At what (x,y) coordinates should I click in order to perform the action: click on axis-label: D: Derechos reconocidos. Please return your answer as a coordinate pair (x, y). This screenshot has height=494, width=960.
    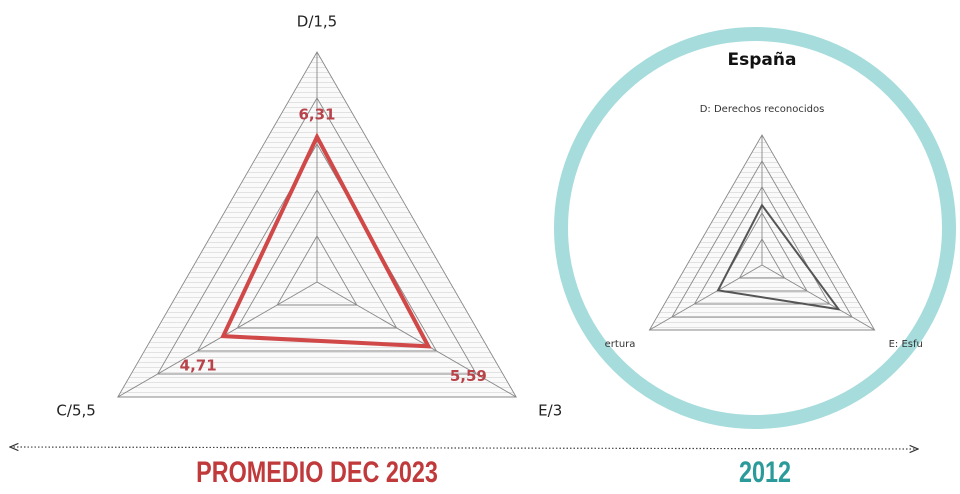
    Looking at the image, I should click on (762, 109).